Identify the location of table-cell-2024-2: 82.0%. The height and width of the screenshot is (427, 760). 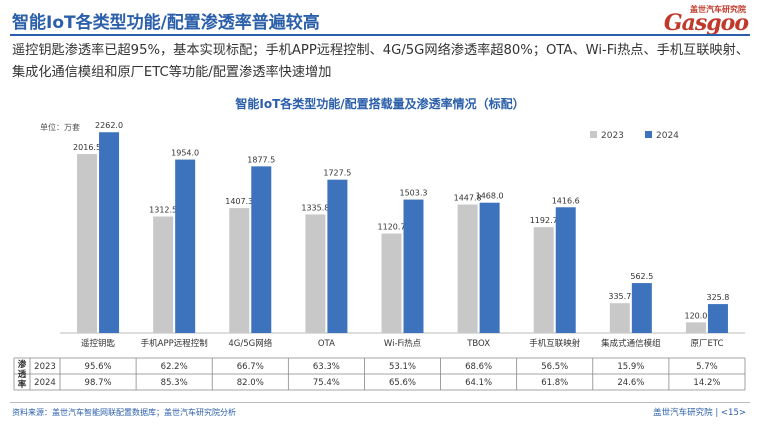
(250, 383).